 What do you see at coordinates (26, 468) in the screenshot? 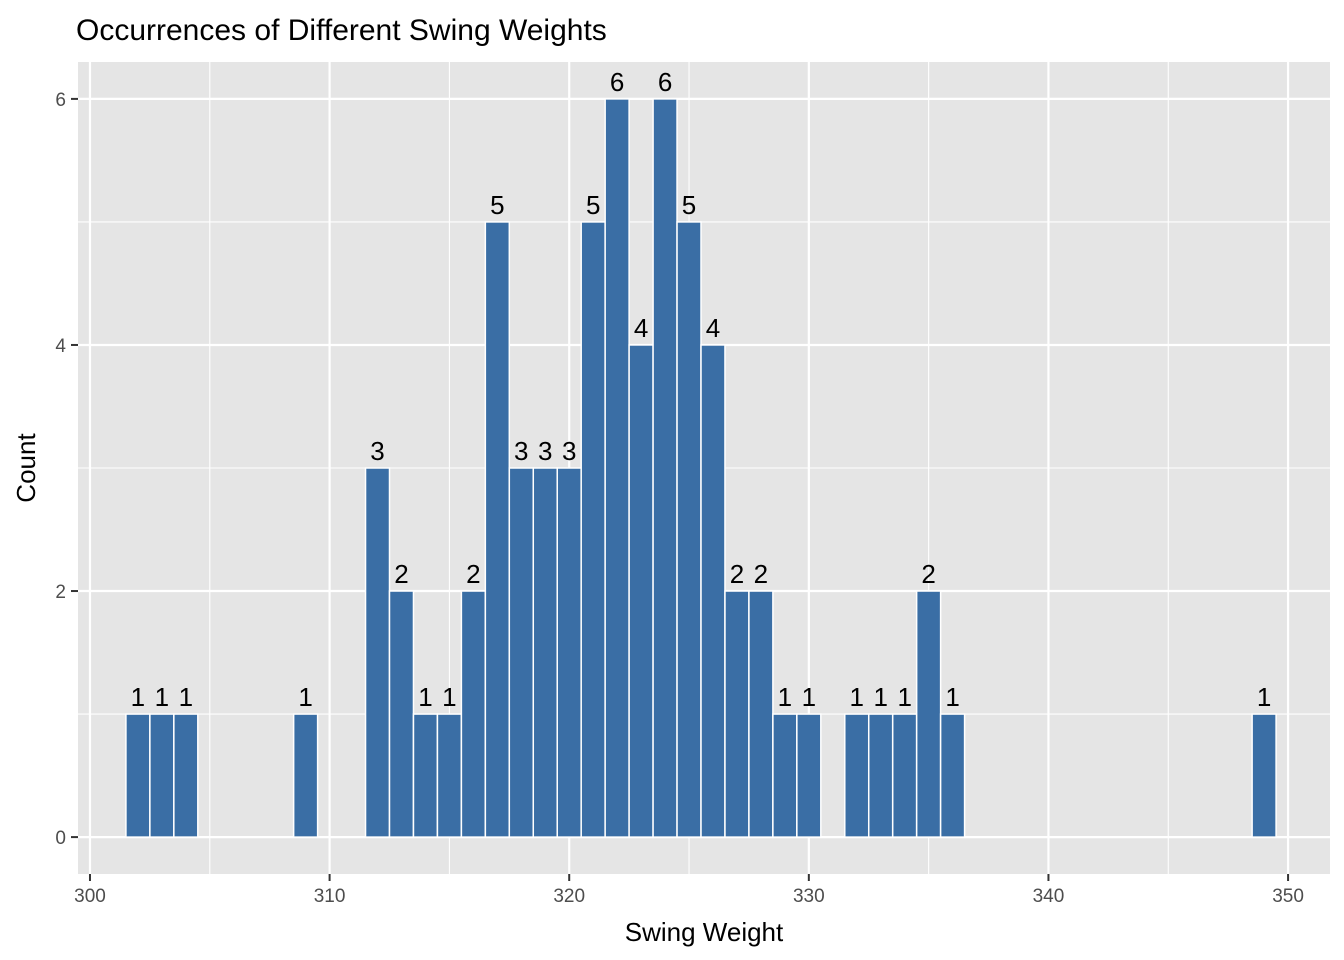
I see `y-axis-title: Count` at bounding box center [26, 468].